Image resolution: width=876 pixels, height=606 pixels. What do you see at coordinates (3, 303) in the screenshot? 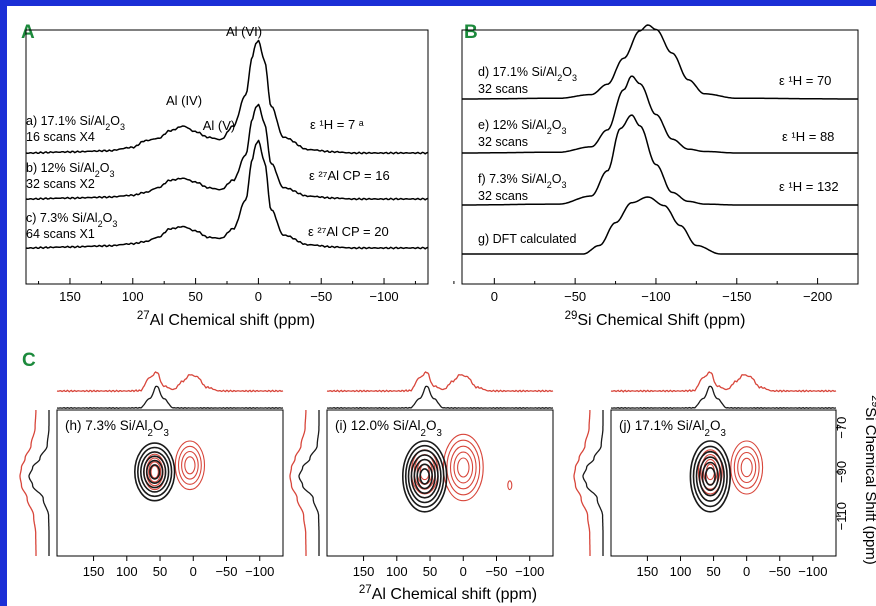
I see `left-border` at bounding box center [3, 303].